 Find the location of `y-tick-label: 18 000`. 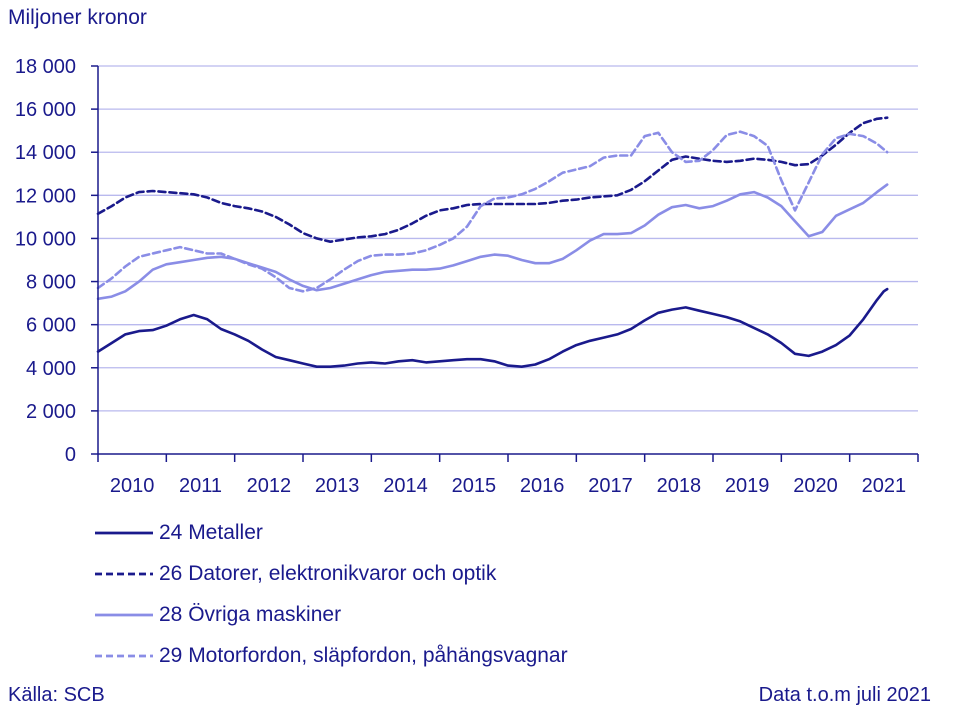

y-tick-label: 18 000 is located at coordinates (45, 67).